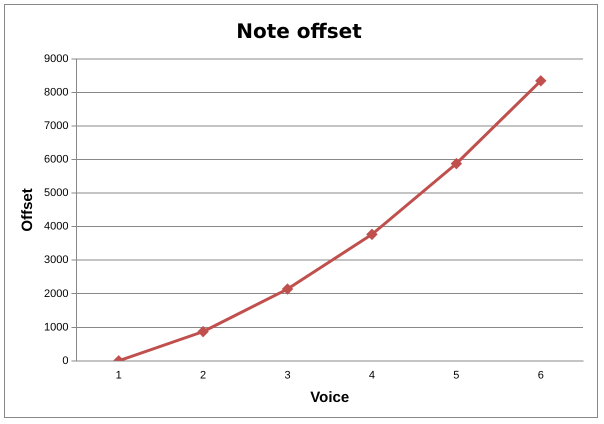 The image size is (604, 424). Describe the element at coordinates (119, 375) in the screenshot. I see `x-tick-label: 1` at that location.